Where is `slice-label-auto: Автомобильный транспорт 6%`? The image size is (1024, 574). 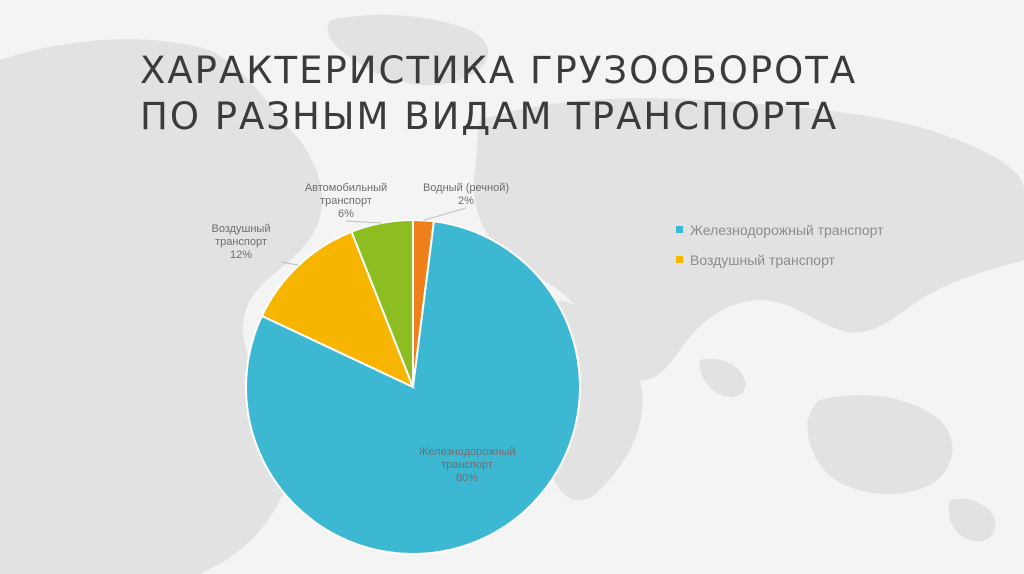 slice-label-auto: Автомобильный транспорт 6% is located at coordinates (346, 201).